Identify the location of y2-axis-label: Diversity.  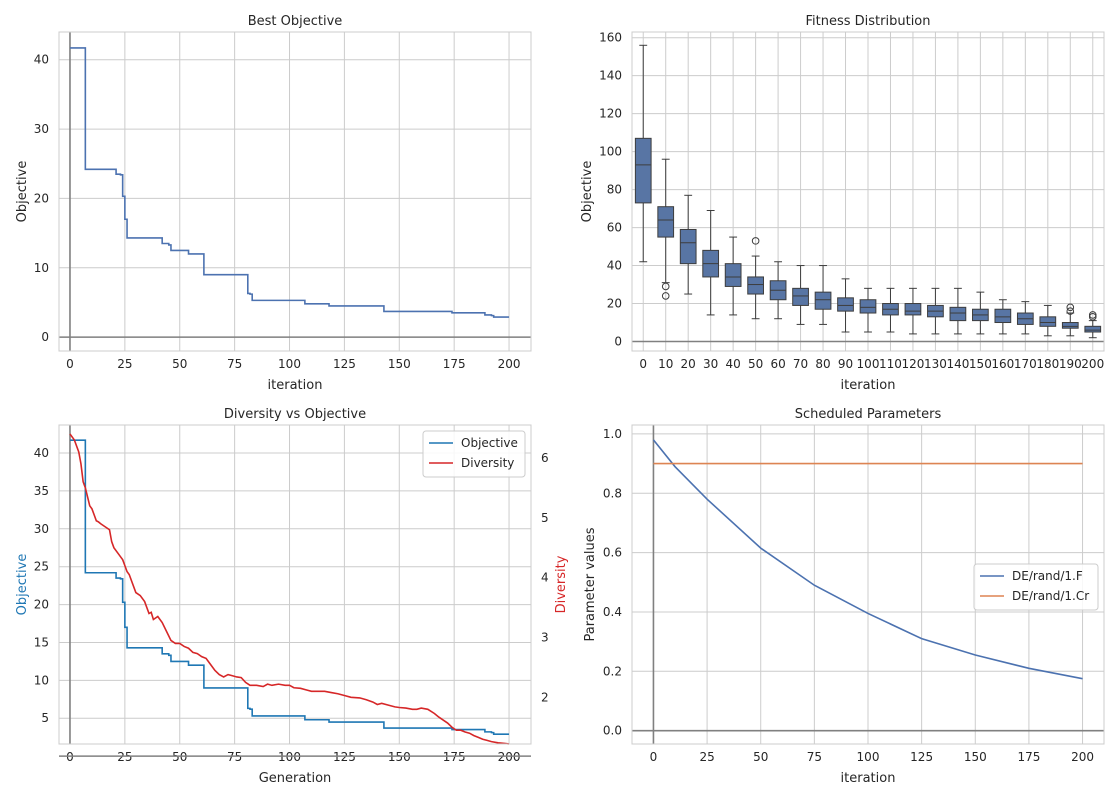
(561, 584).